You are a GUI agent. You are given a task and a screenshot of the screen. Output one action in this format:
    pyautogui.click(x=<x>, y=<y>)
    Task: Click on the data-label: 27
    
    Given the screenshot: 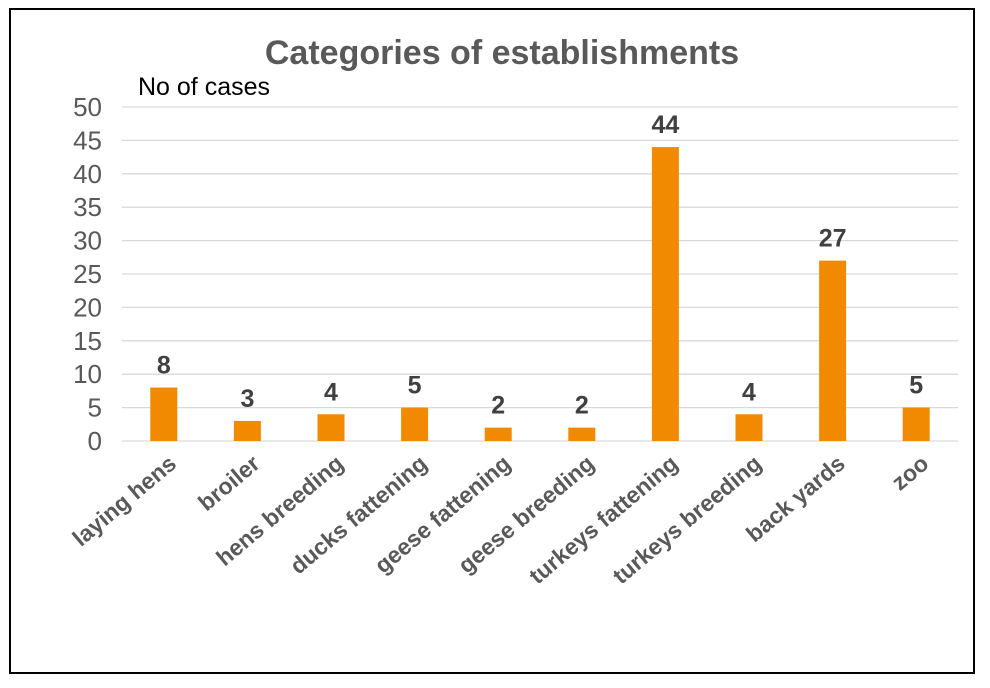 What is the action you would take?
    pyautogui.click(x=833, y=239)
    